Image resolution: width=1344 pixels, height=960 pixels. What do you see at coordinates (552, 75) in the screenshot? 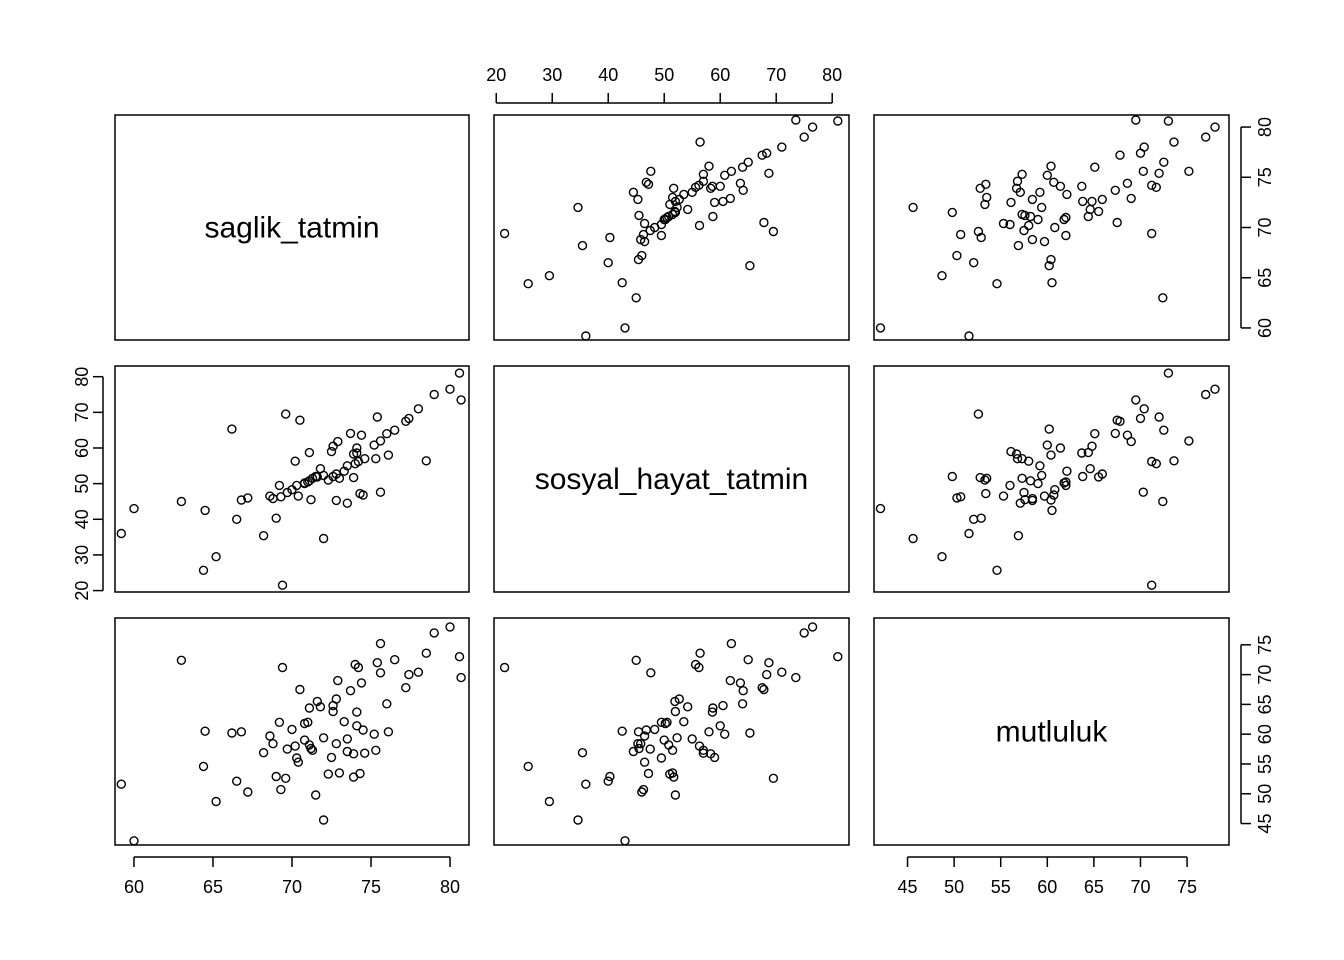
I see `tick-label: 30` at bounding box center [552, 75].